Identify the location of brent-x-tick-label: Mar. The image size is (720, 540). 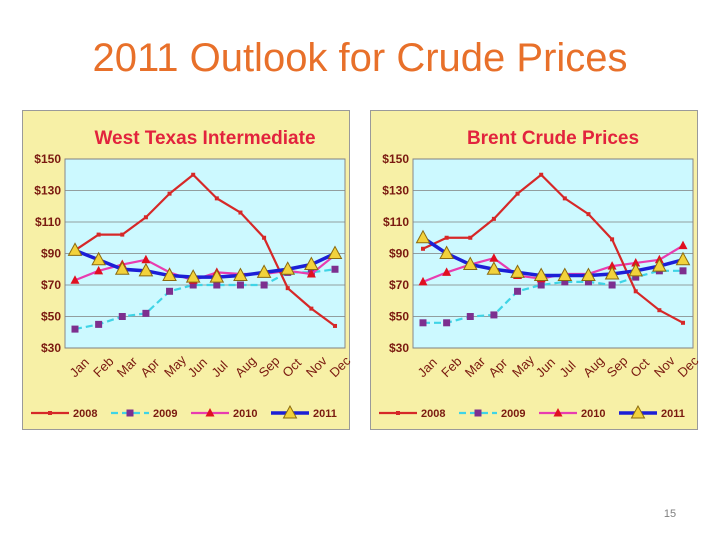
(475, 366).